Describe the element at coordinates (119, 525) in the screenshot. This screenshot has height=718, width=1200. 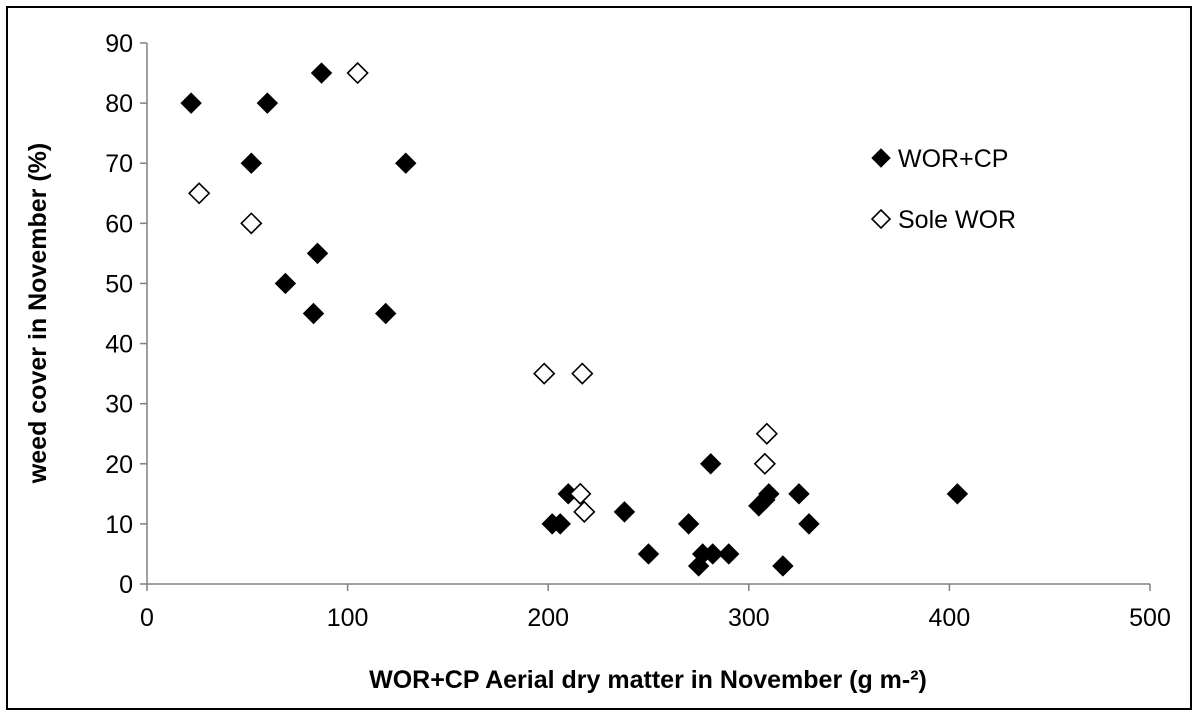
I see `y-tick-label: 10` at that location.